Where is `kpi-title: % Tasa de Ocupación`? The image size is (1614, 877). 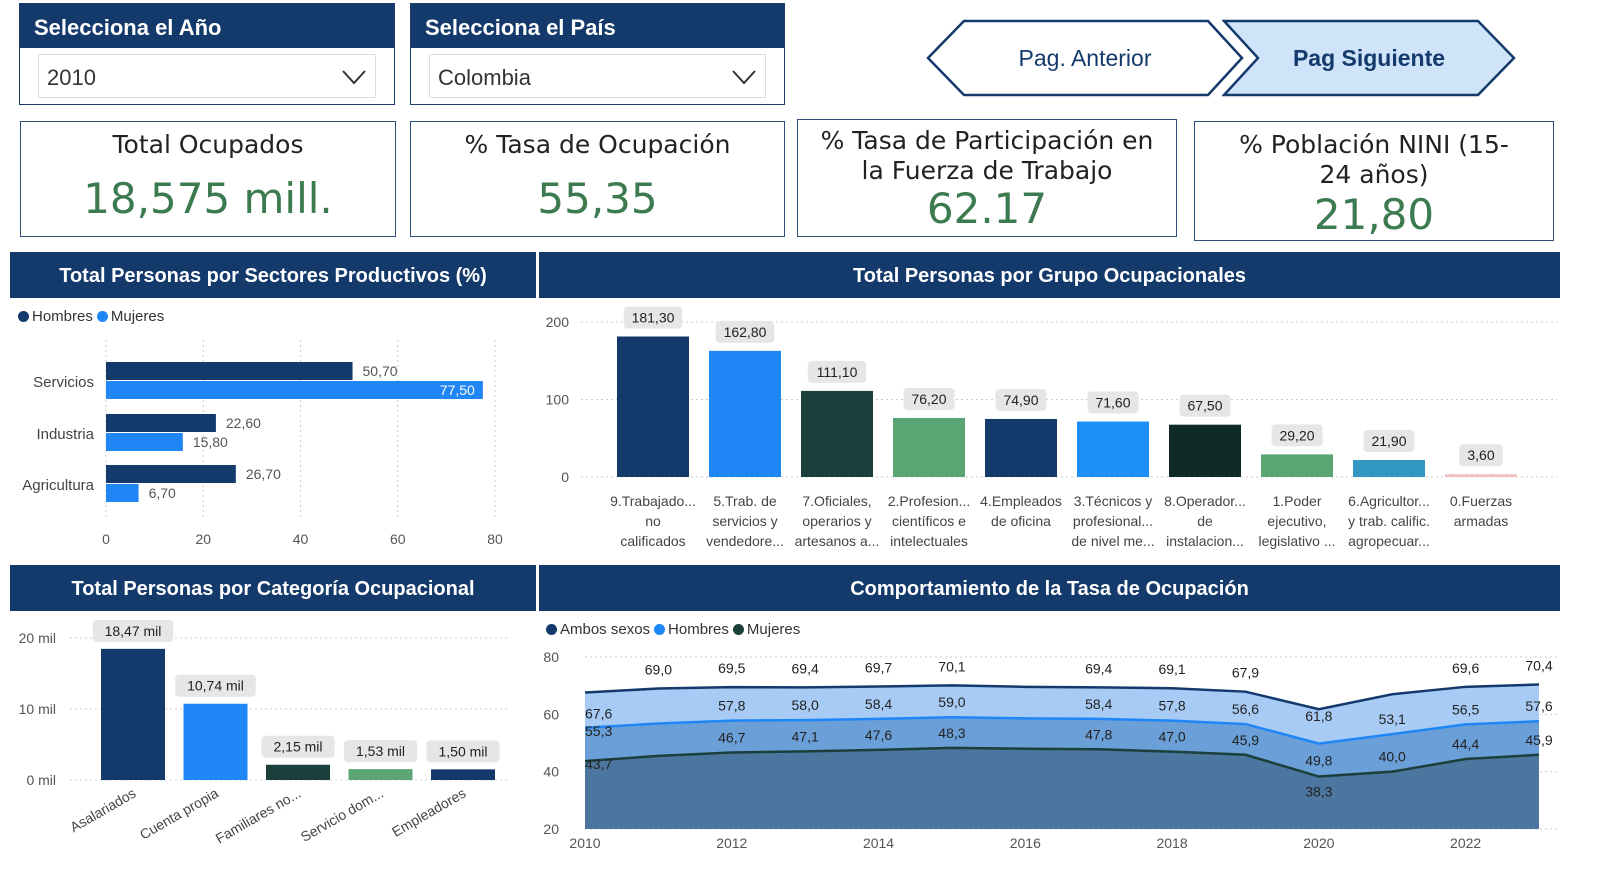
kpi-title: % Tasa de Ocupación is located at coordinates (597, 144).